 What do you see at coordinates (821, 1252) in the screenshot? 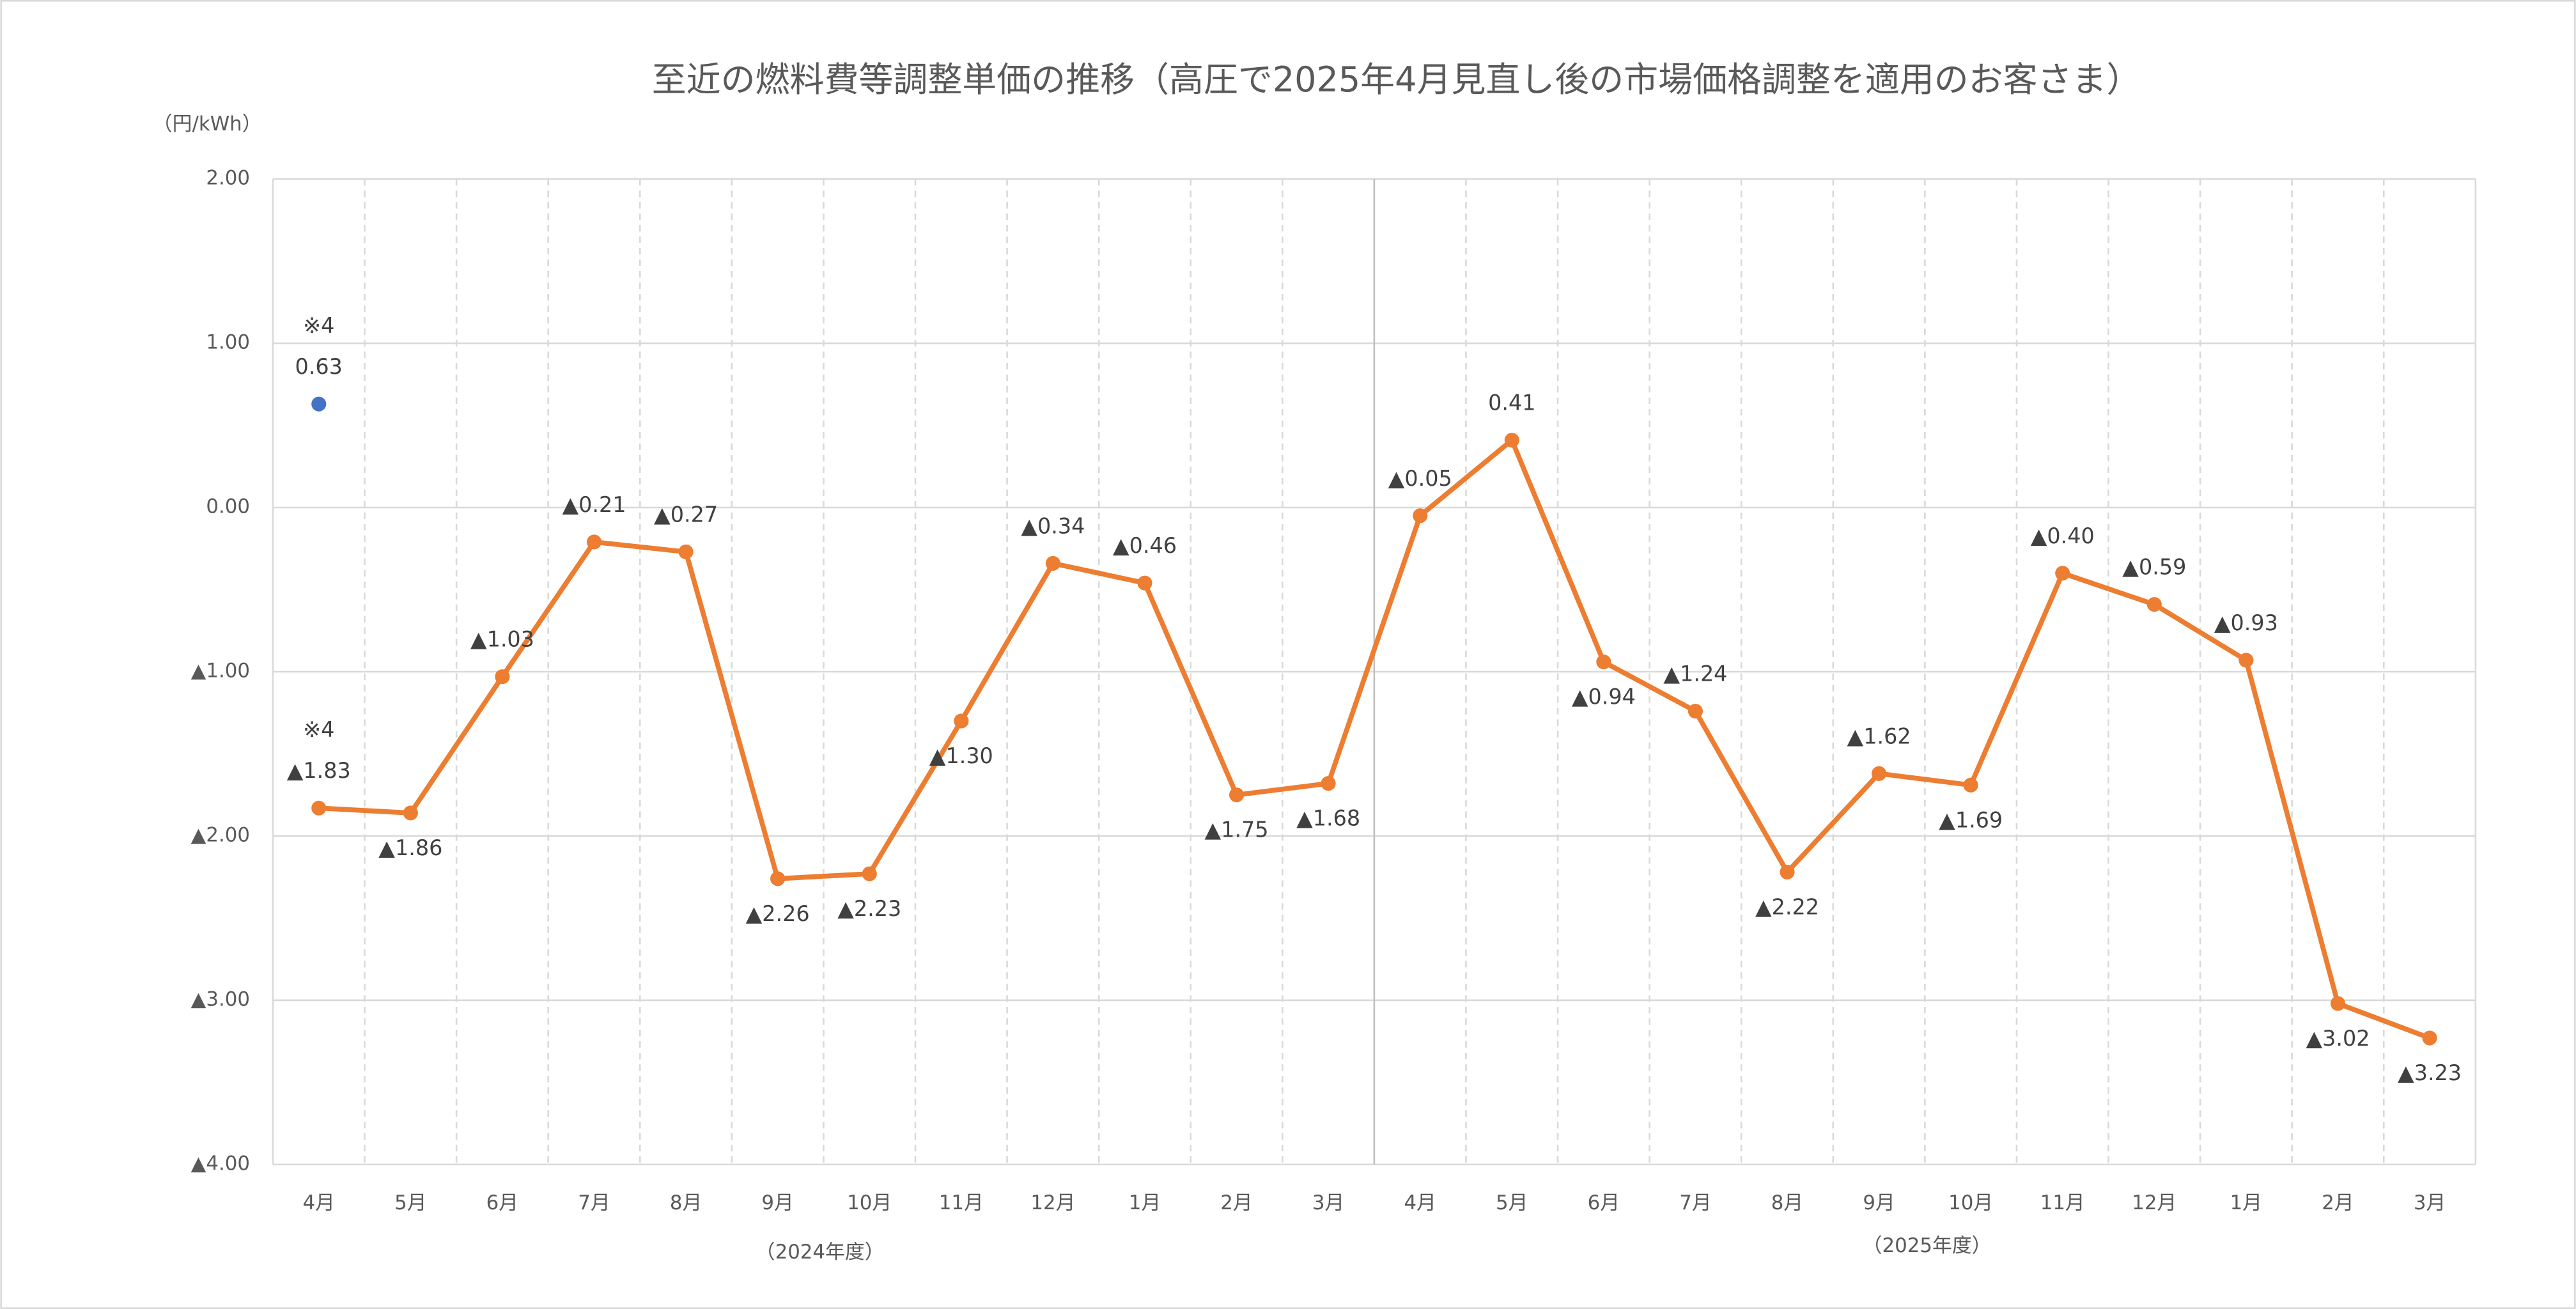
I see `group-label: （2024年度）` at bounding box center [821, 1252].